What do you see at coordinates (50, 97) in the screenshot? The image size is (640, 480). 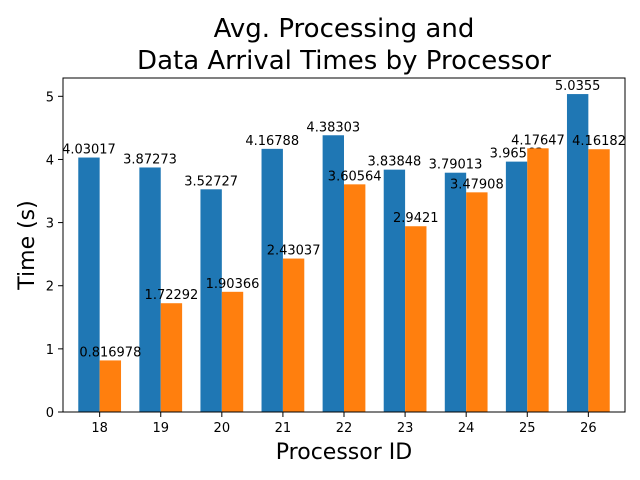 I see `y-tick-label-5: 5` at bounding box center [50, 97].